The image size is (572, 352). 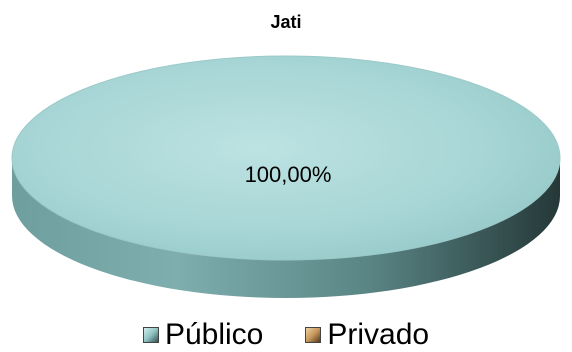 What do you see at coordinates (286, 335) in the screenshot?
I see `legend: Público Privado` at bounding box center [286, 335].